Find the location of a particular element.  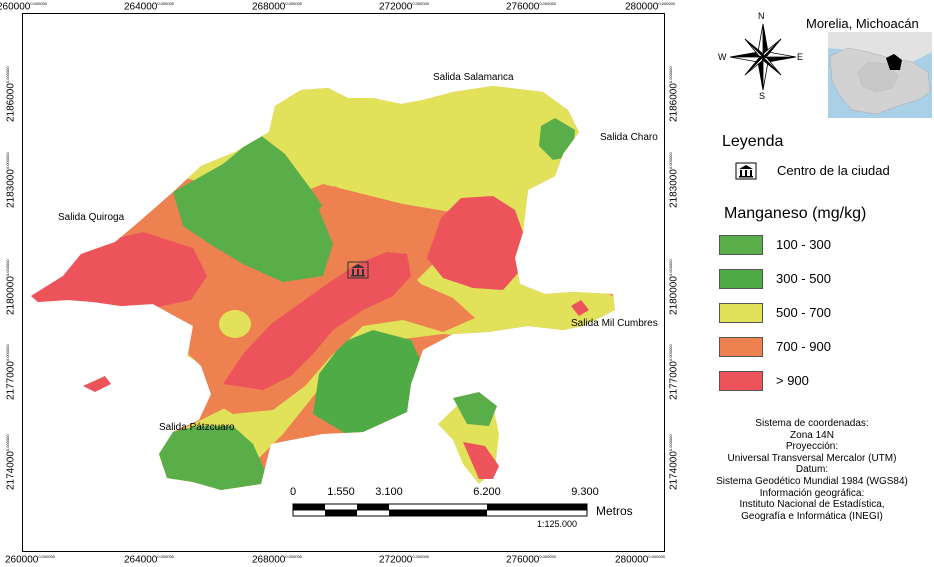

legend-city-center-label: Centro de la ciudad is located at coordinates (833, 170).